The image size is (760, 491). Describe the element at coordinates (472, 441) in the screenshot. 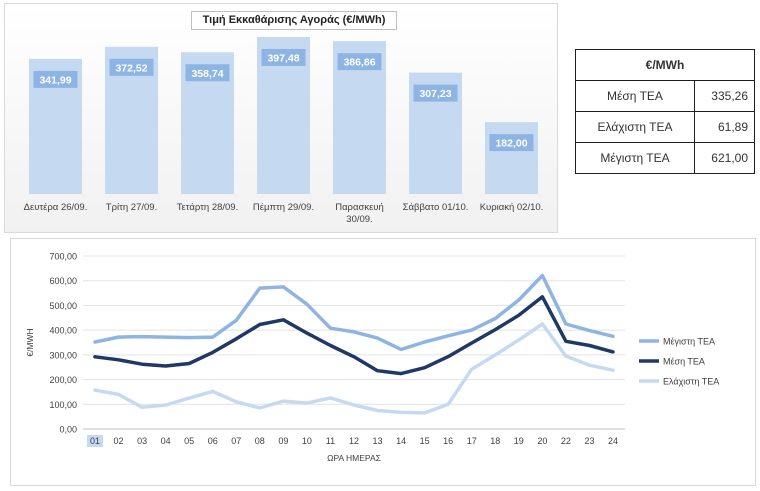

I see `x-tick-label: 17` at that location.